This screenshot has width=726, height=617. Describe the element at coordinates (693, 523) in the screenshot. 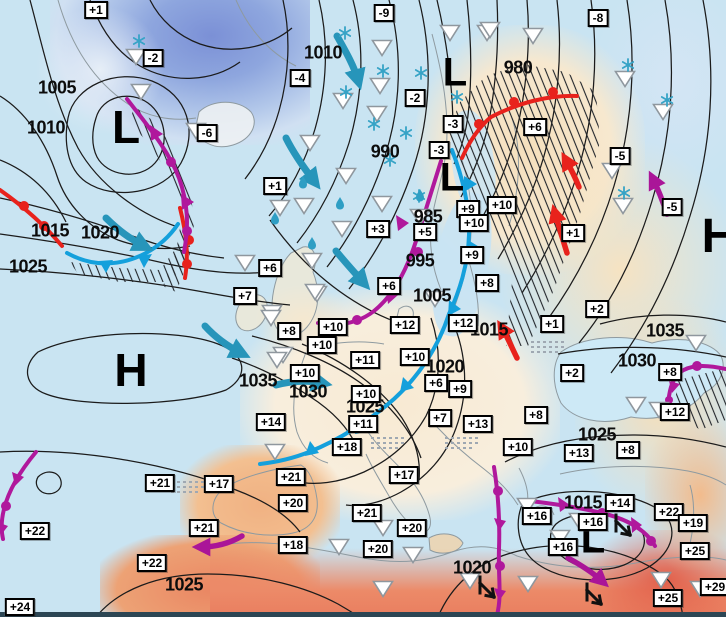

I see `temperature-label: +19` at that location.